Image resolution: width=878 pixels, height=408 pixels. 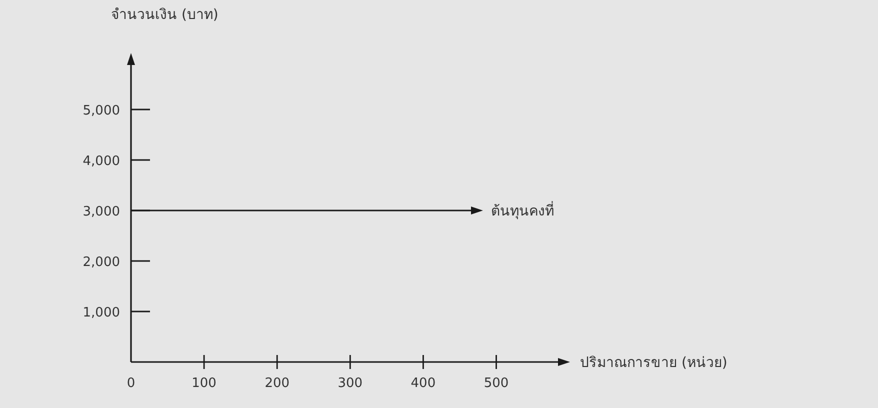 I want to click on x-tick-label: 0, so click(x=131, y=383).